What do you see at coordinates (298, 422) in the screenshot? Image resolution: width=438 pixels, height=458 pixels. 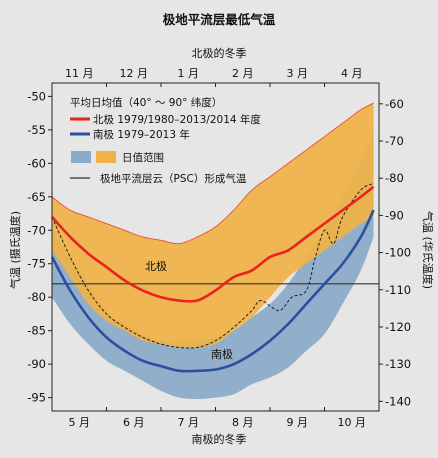 I see `bottom-month-label: 9 月` at bounding box center [298, 422].